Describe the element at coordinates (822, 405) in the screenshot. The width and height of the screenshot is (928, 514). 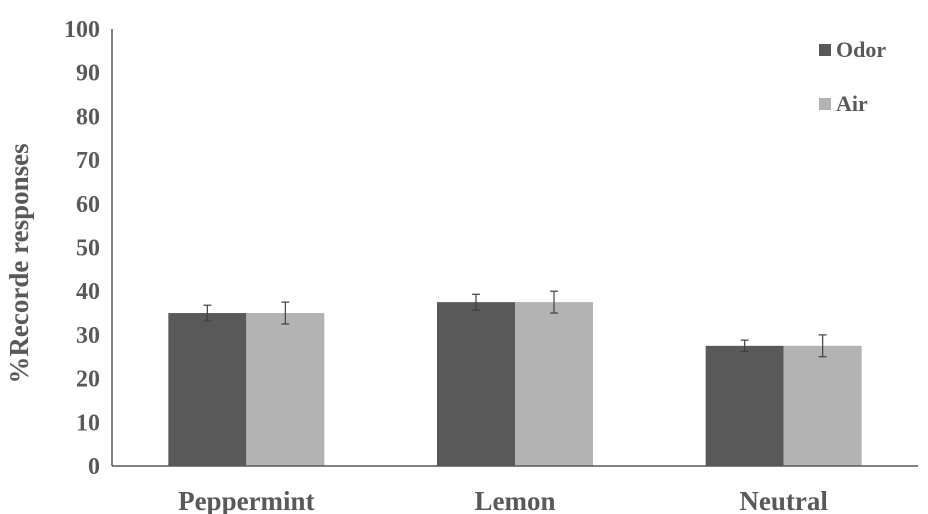
I see `bar-air-neutral` at that location.